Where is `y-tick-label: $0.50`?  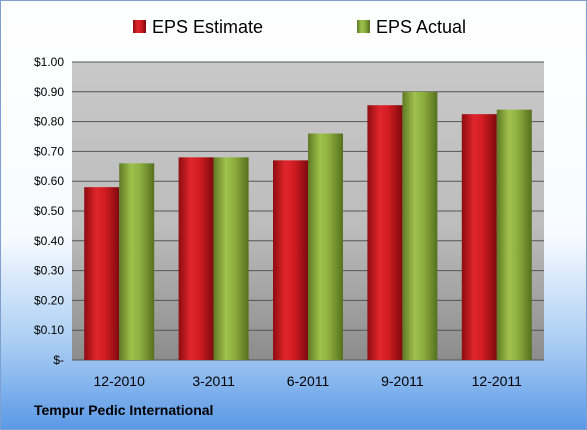
y-tick-label: $0.50 is located at coordinates (49, 211).